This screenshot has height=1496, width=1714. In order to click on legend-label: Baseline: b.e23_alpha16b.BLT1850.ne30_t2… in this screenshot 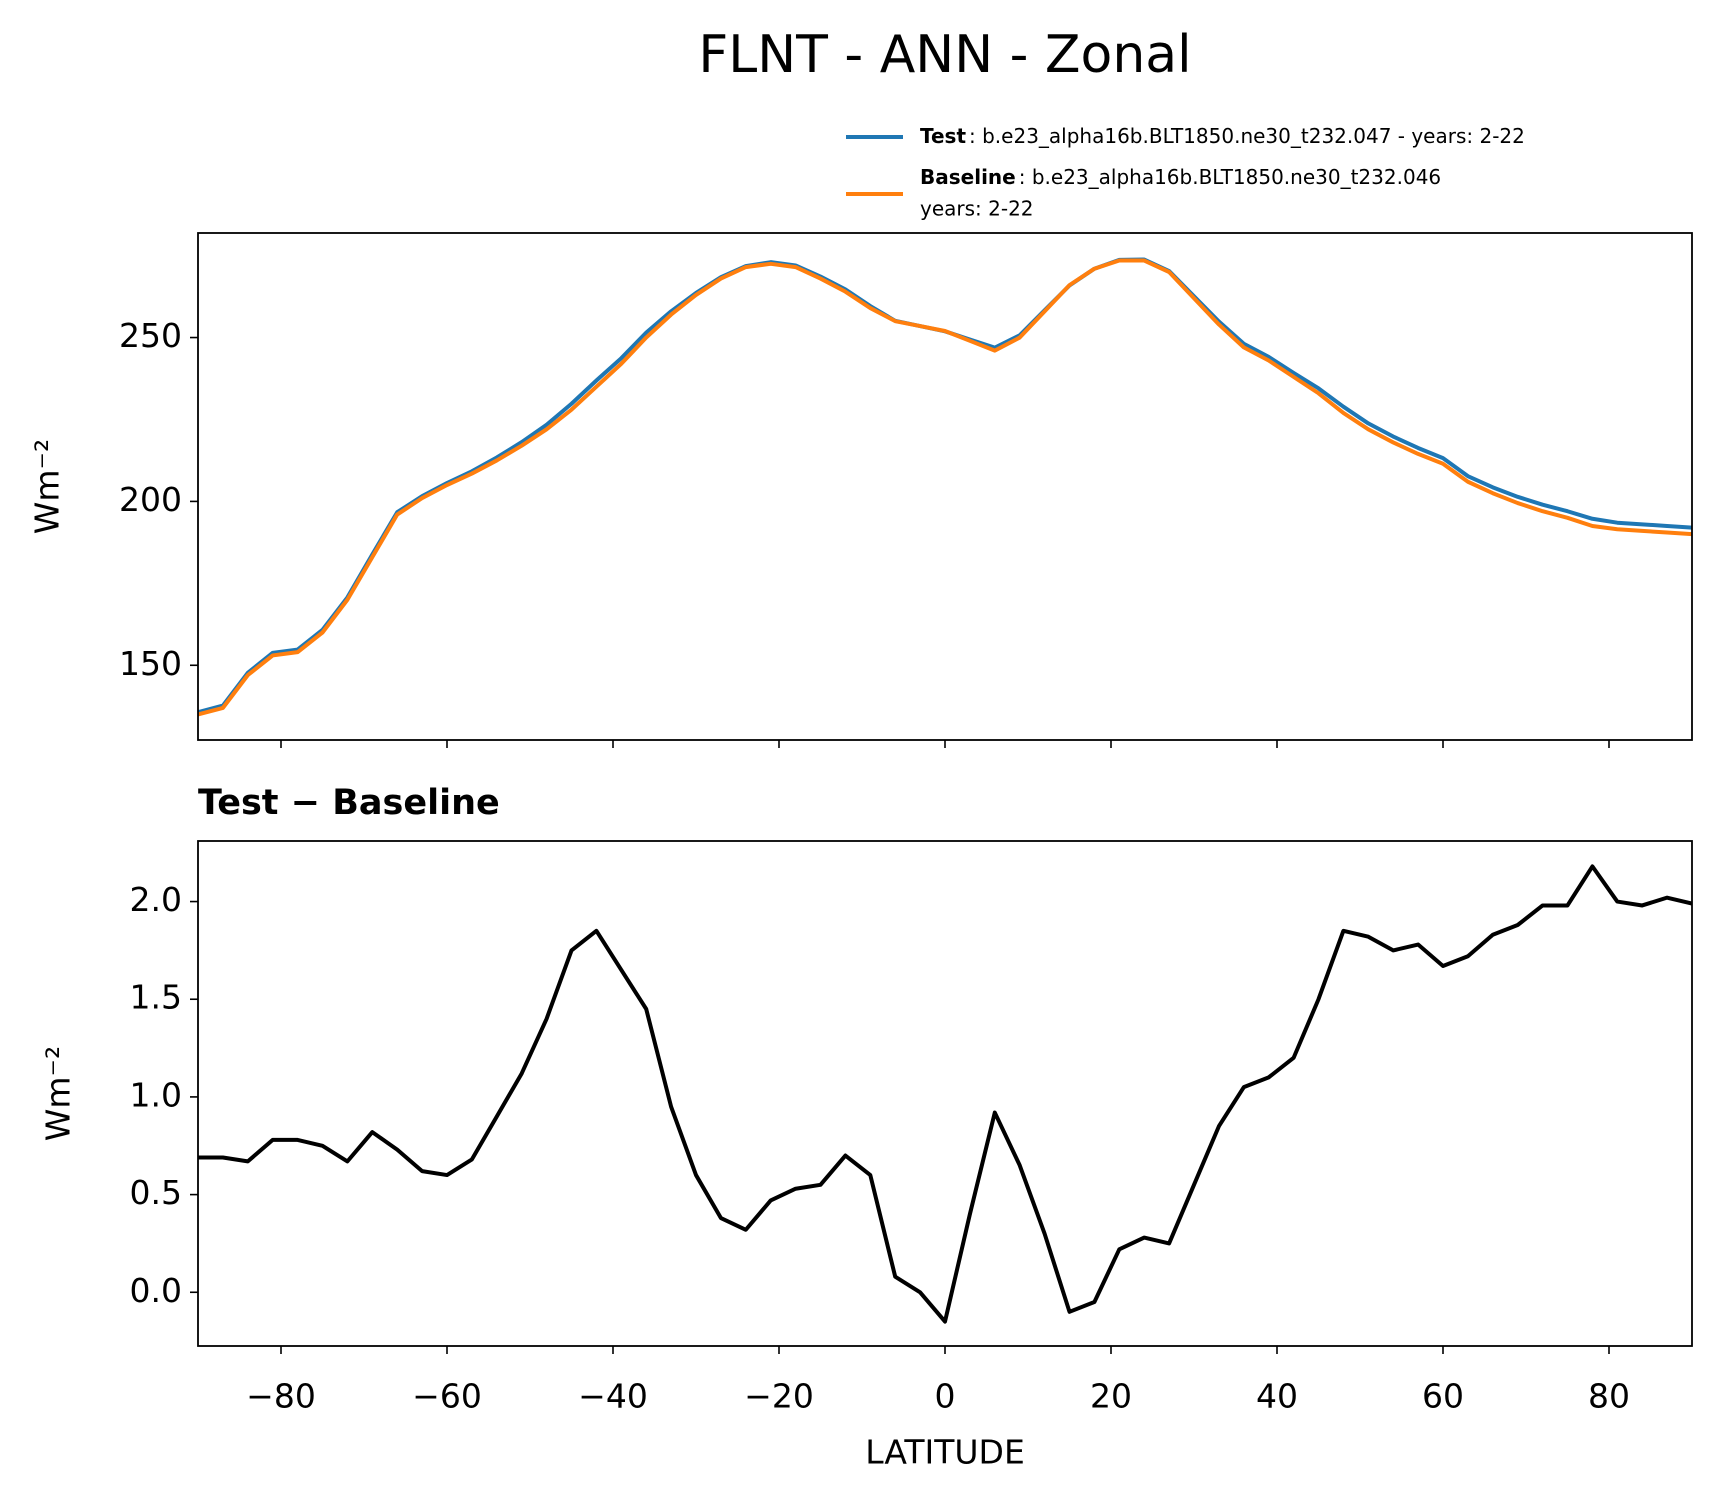, I will do `click(1180, 177)`.